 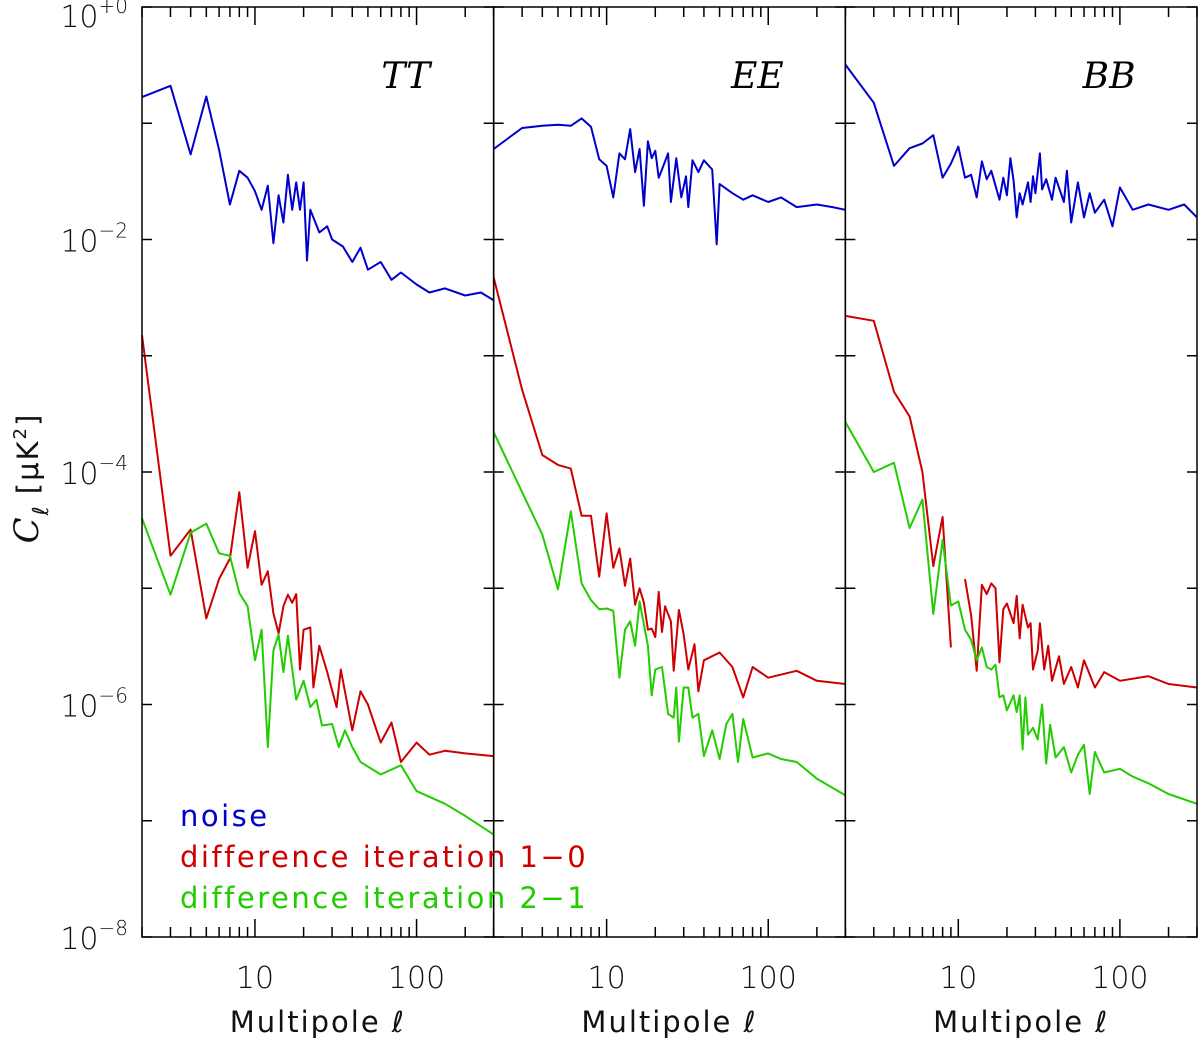 What do you see at coordinates (113, 463) in the screenshot?
I see `y-tick-exponent: −4` at bounding box center [113, 463].